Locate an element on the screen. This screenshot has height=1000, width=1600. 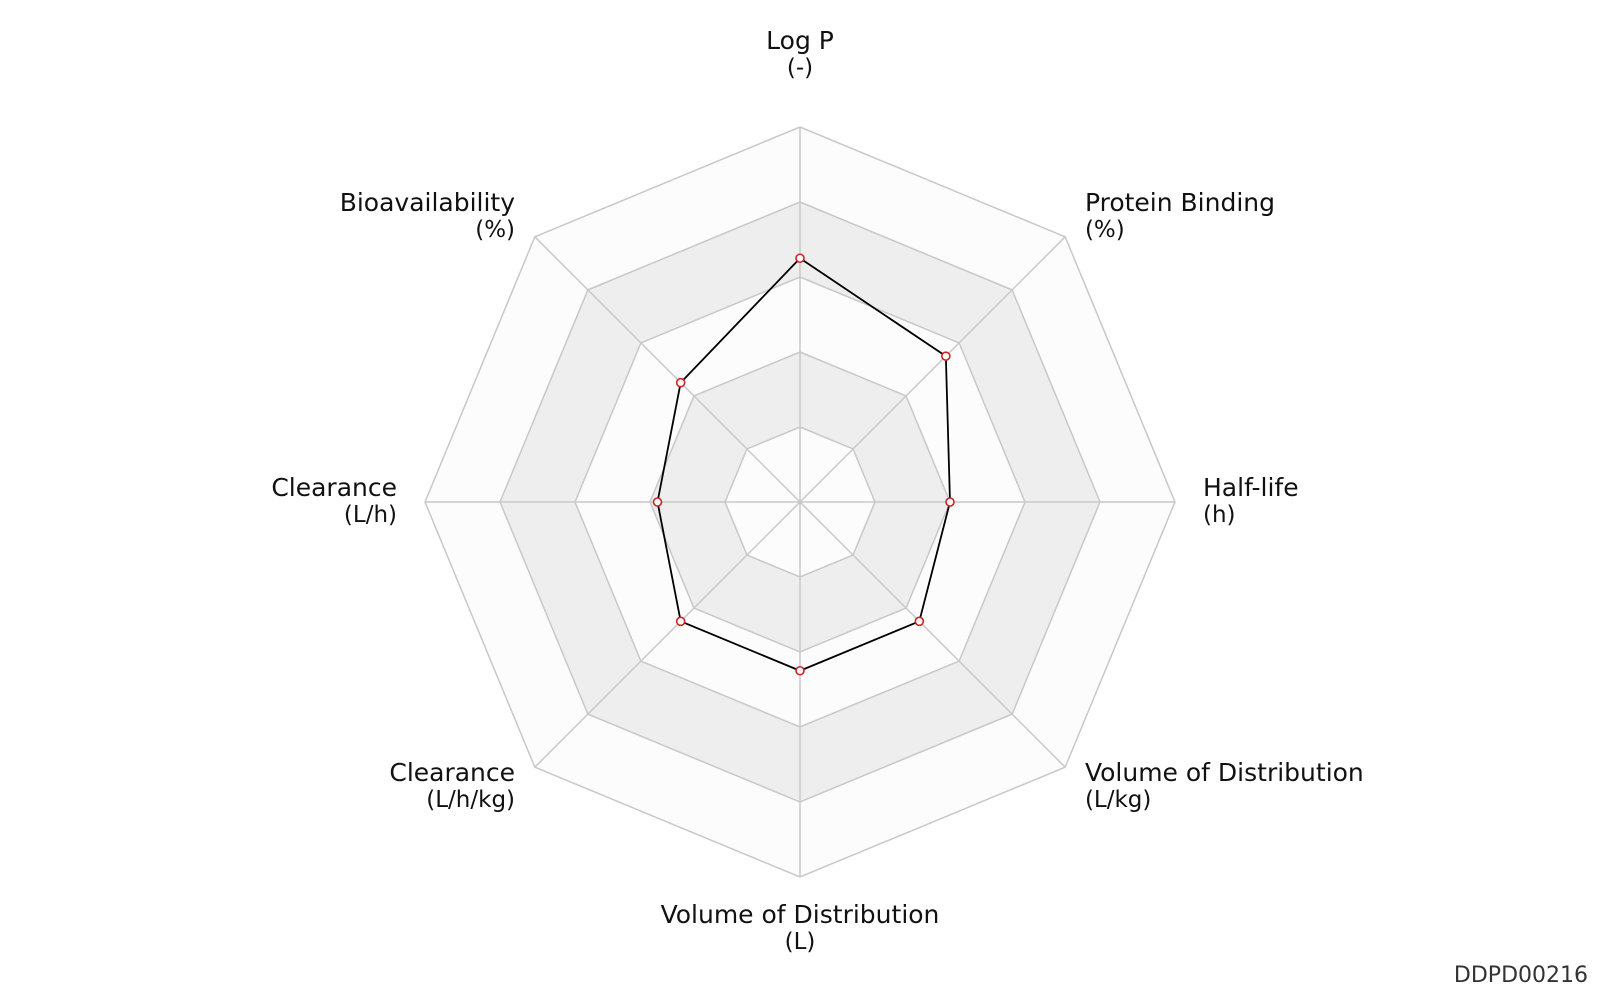
radar-series is located at coordinates (803, 464).